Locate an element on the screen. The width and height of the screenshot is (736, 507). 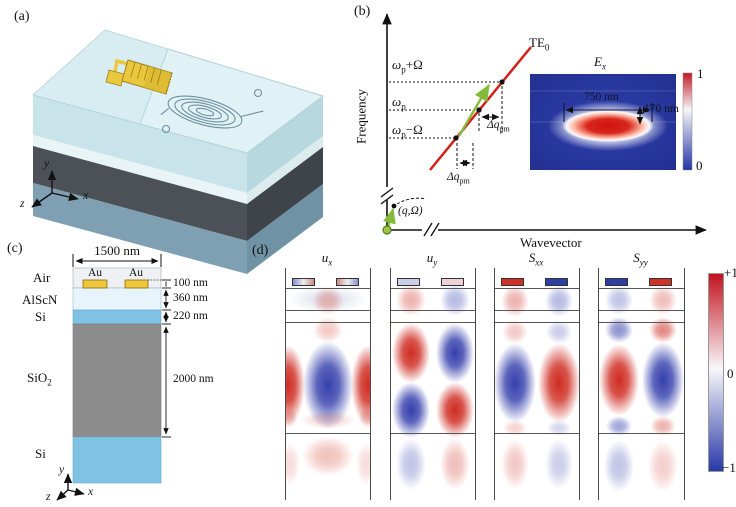
inset-cbar-max: 1 is located at coordinates (700, 73).